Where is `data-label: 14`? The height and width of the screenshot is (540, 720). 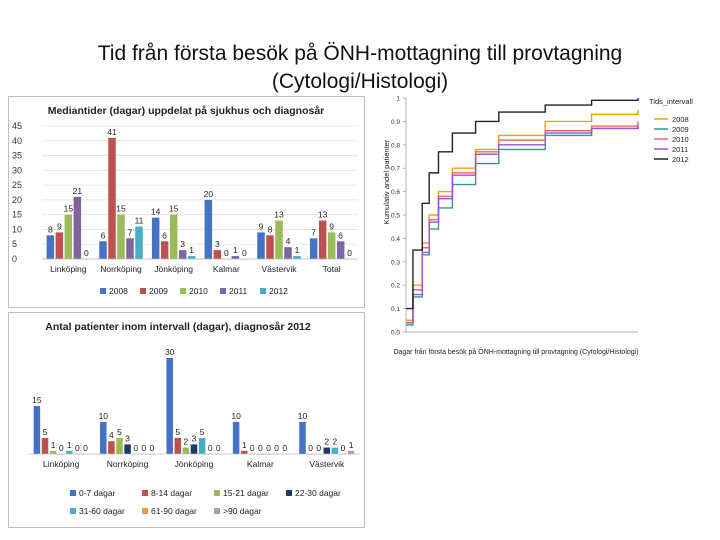
data-label: 14 is located at coordinates (156, 212).